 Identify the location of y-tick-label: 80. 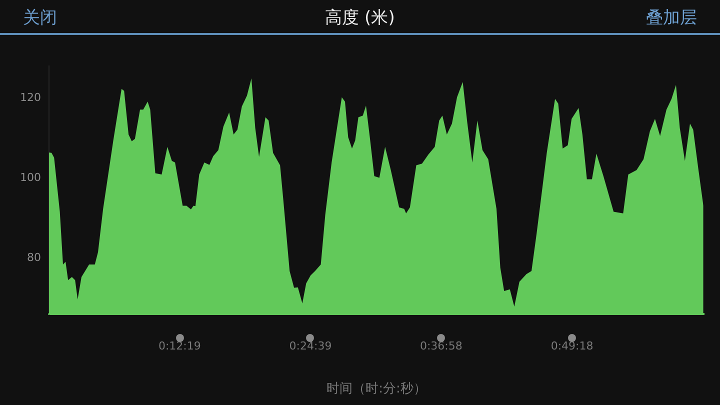
(34, 257).